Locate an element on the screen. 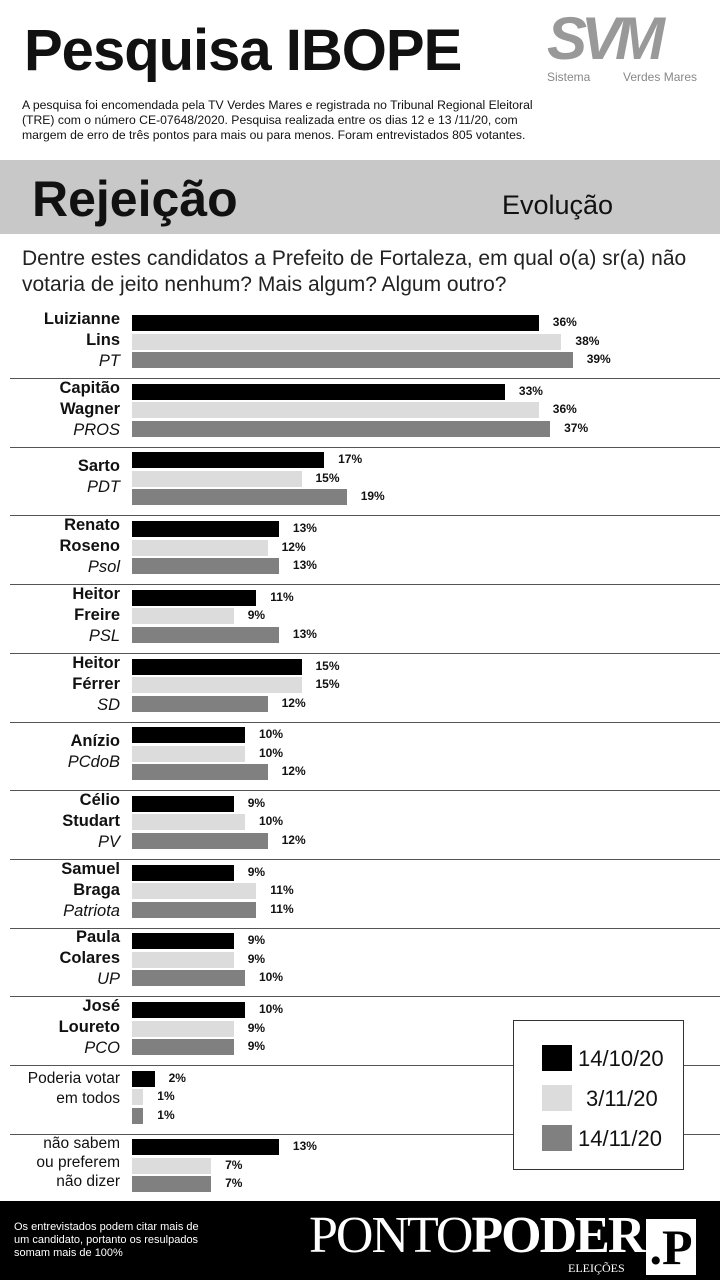  data-label: 38% is located at coordinates (587, 340).